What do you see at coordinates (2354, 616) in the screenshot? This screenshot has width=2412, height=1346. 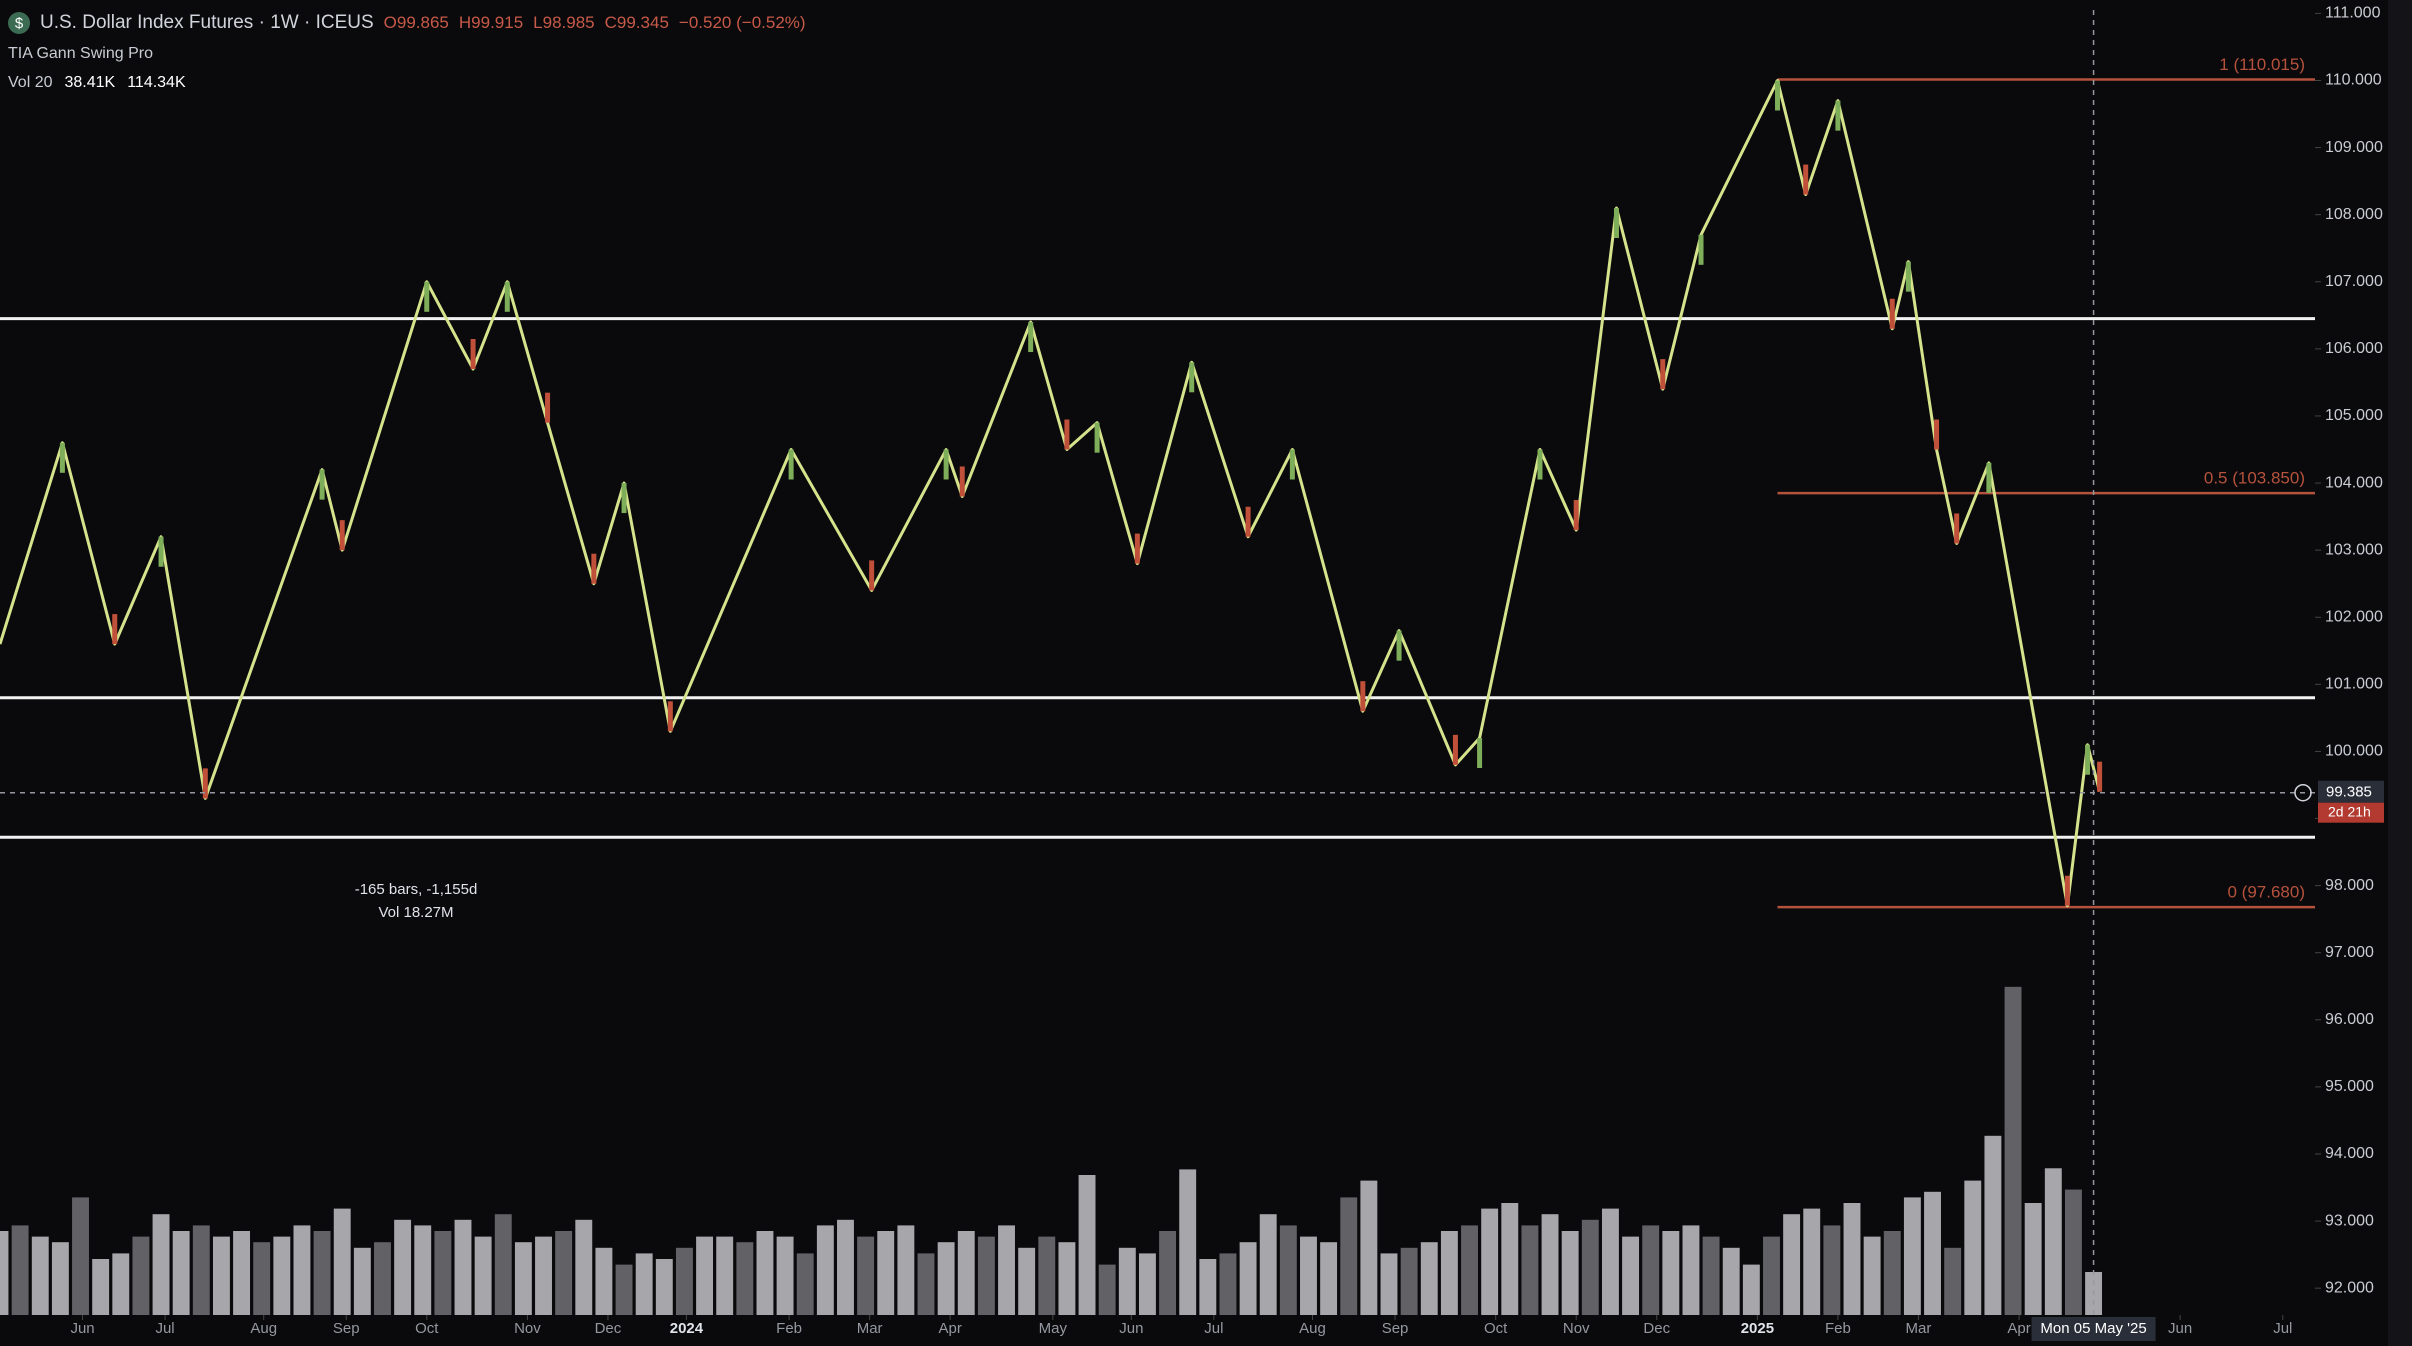 I see `y-tick-label: 102.000` at bounding box center [2354, 616].